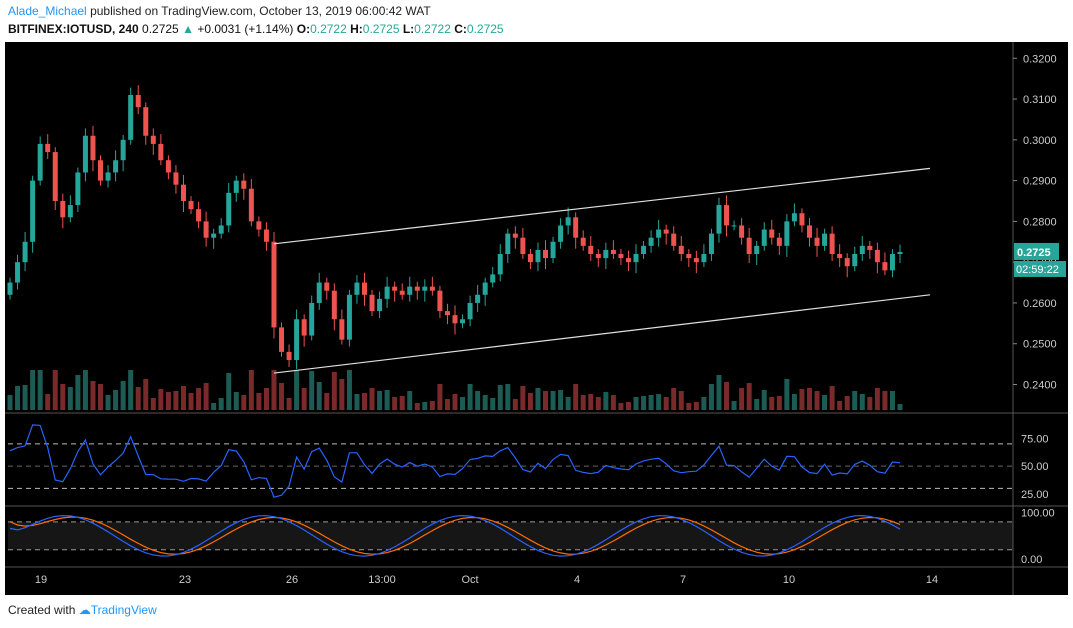 This screenshot has width=1073, height=628. What do you see at coordinates (932, 580) in the screenshot?
I see `x-tick-label: 14` at bounding box center [932, 580].